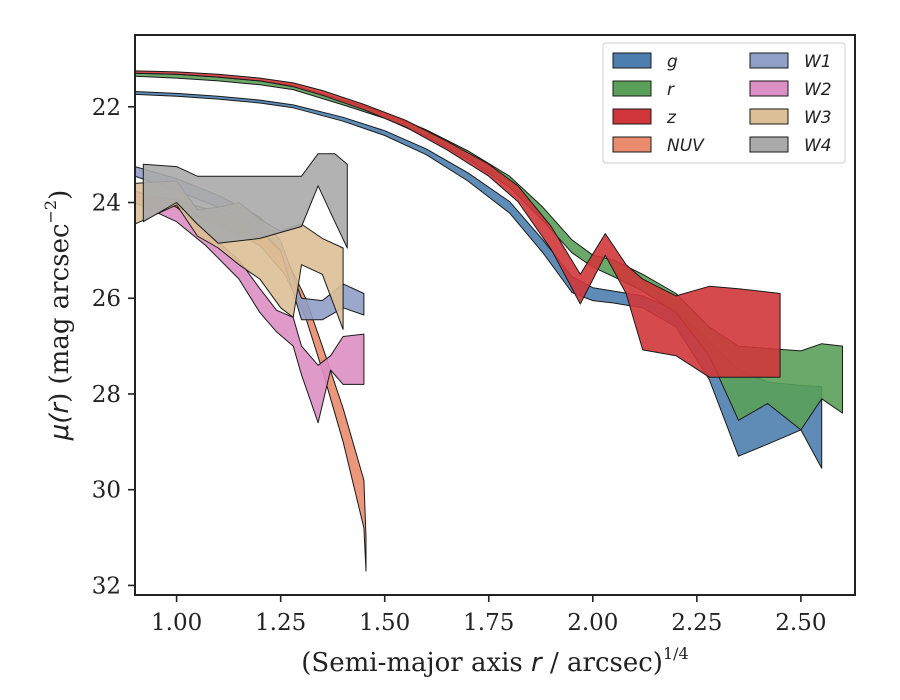 The height and width of the screenshot is (700, 900). What do you see at coordinates (106, 586) in the screenshot?
I see `y-tick-label: 32` at bounding box center [106, 586].